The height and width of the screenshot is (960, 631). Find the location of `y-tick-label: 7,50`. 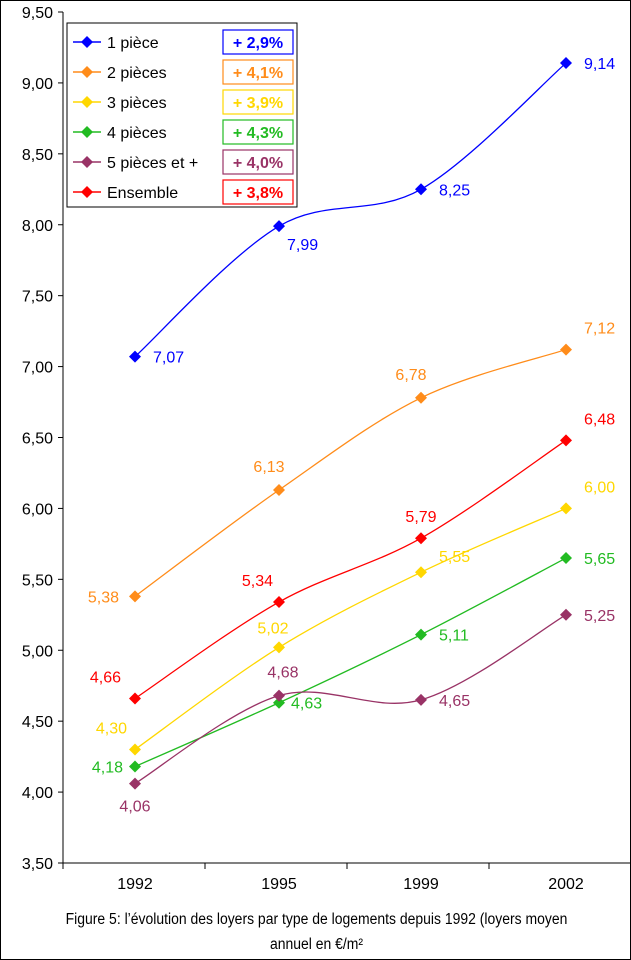

y-tick-label: 7,50 is located at coordinates (37, 297).